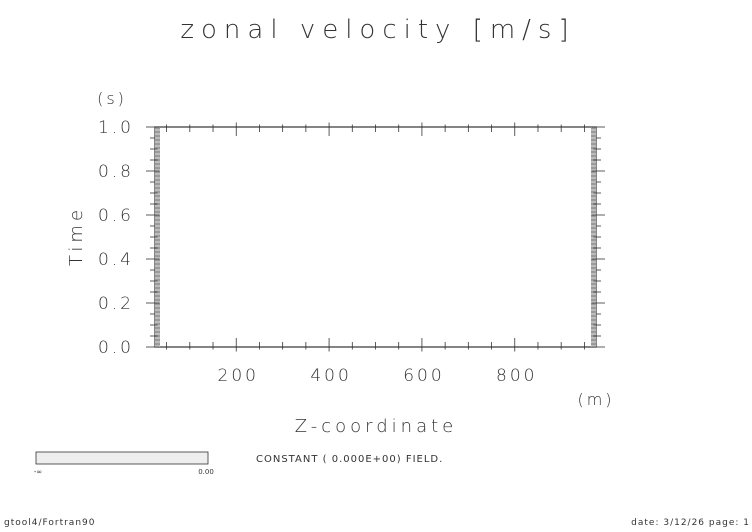 The height and width of the screenshot is (532, 752). Describe the element at coordinates (38, 472) in the screenshot. I see `colorbar-min-label: -∞` at that location.